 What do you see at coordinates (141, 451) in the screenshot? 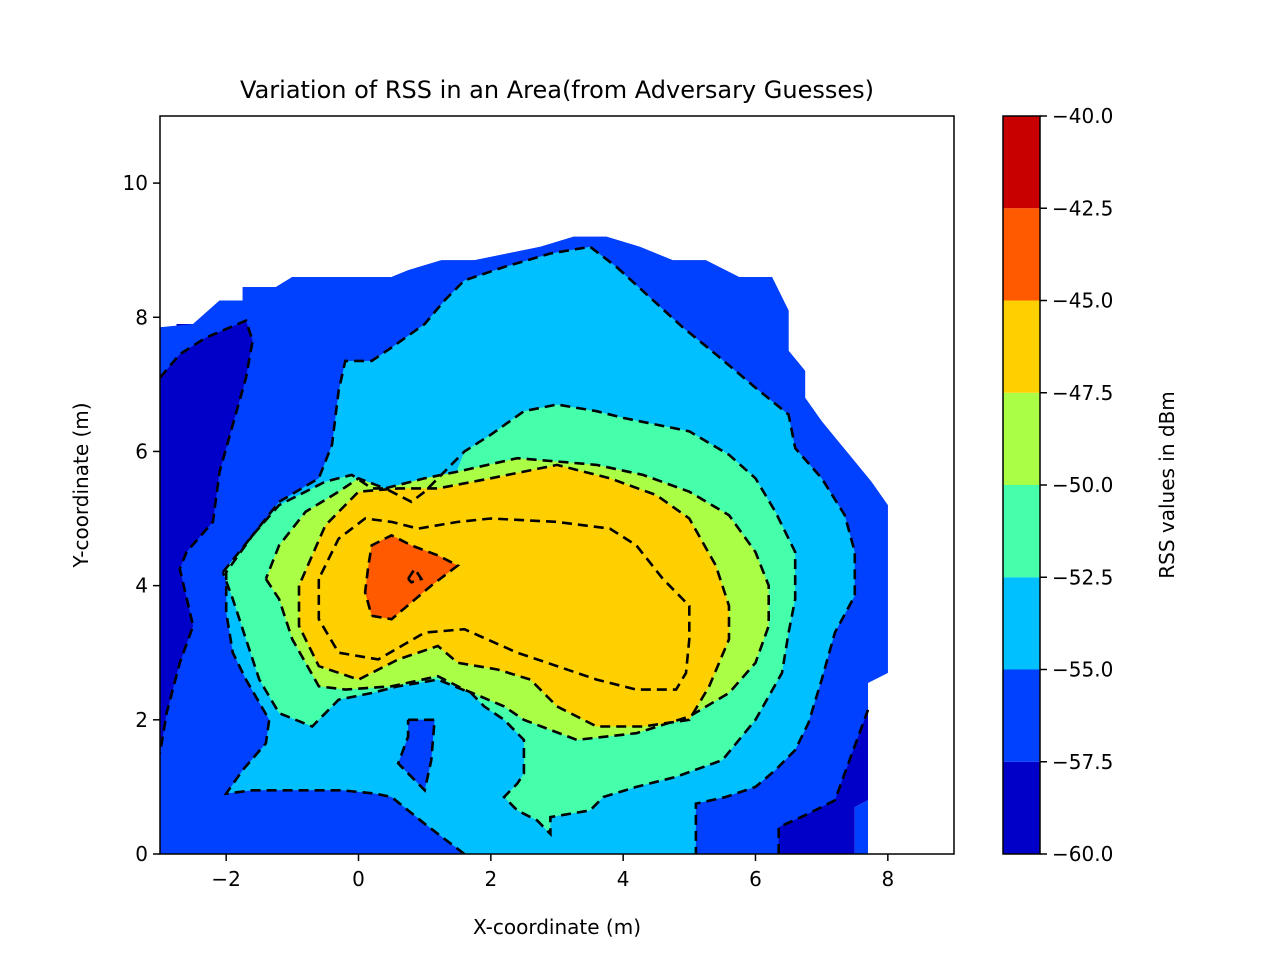
I see `y-tick-label: 6` at bounding box center [141, 451].